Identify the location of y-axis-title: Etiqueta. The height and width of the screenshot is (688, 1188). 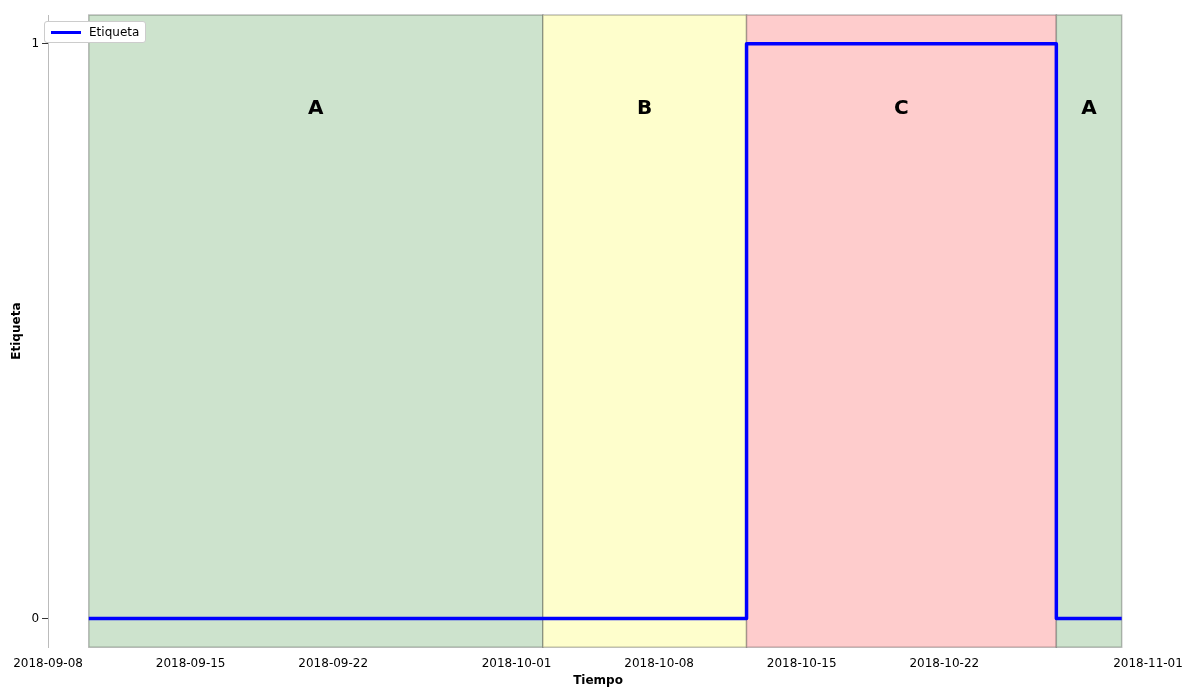
(16, 331).